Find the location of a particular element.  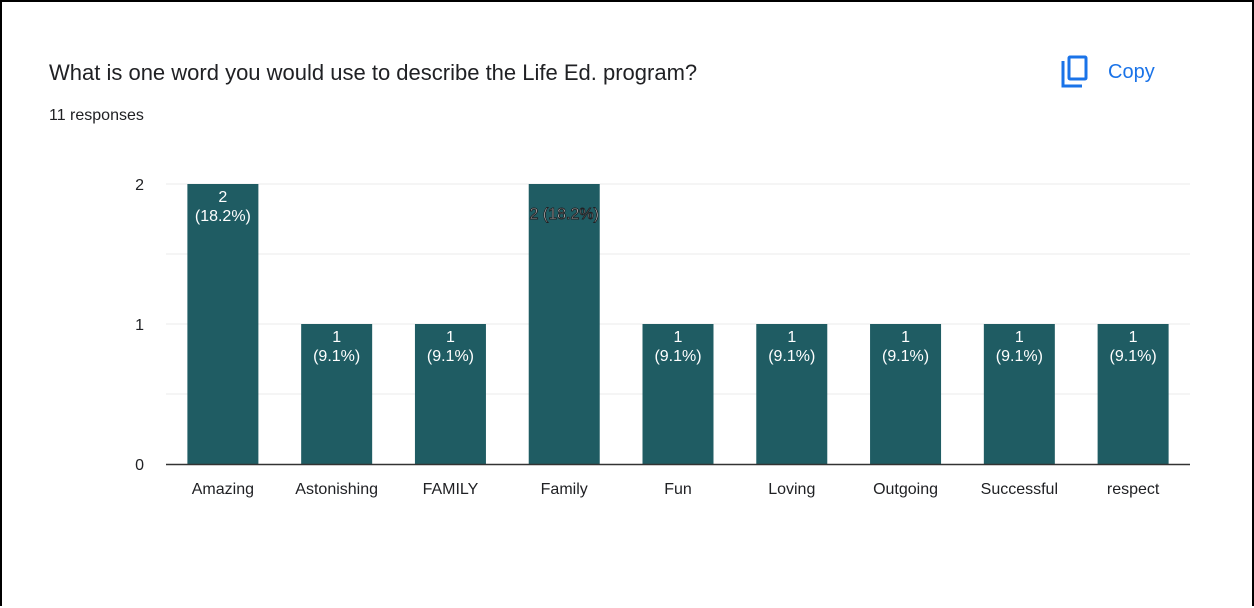

y-tick-label: 0 is located at coordinates (139, 465).